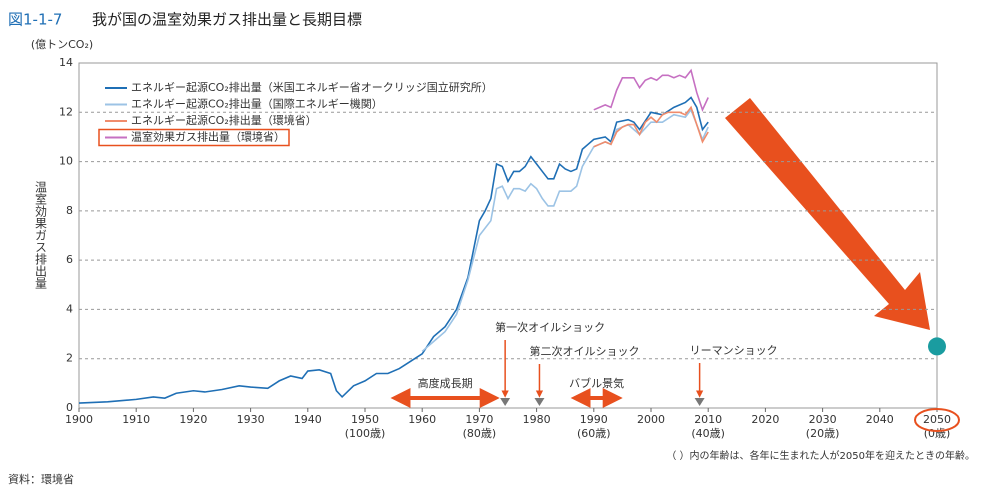  I want to click on x-tick-label: 1900, so click(79, 419).